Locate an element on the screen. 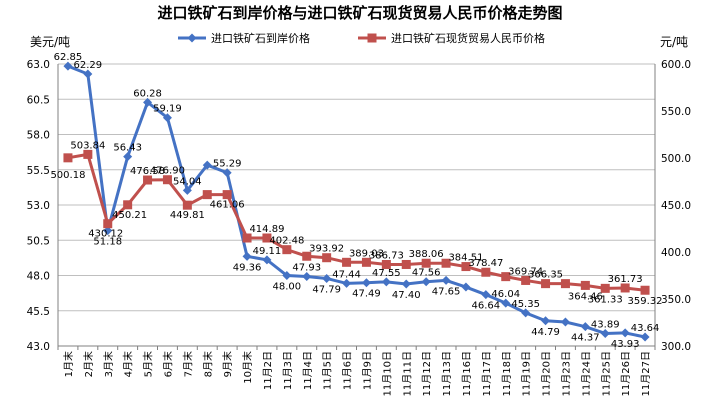  x-tick-label: 11月20日 is located at coordinates (547, 373).